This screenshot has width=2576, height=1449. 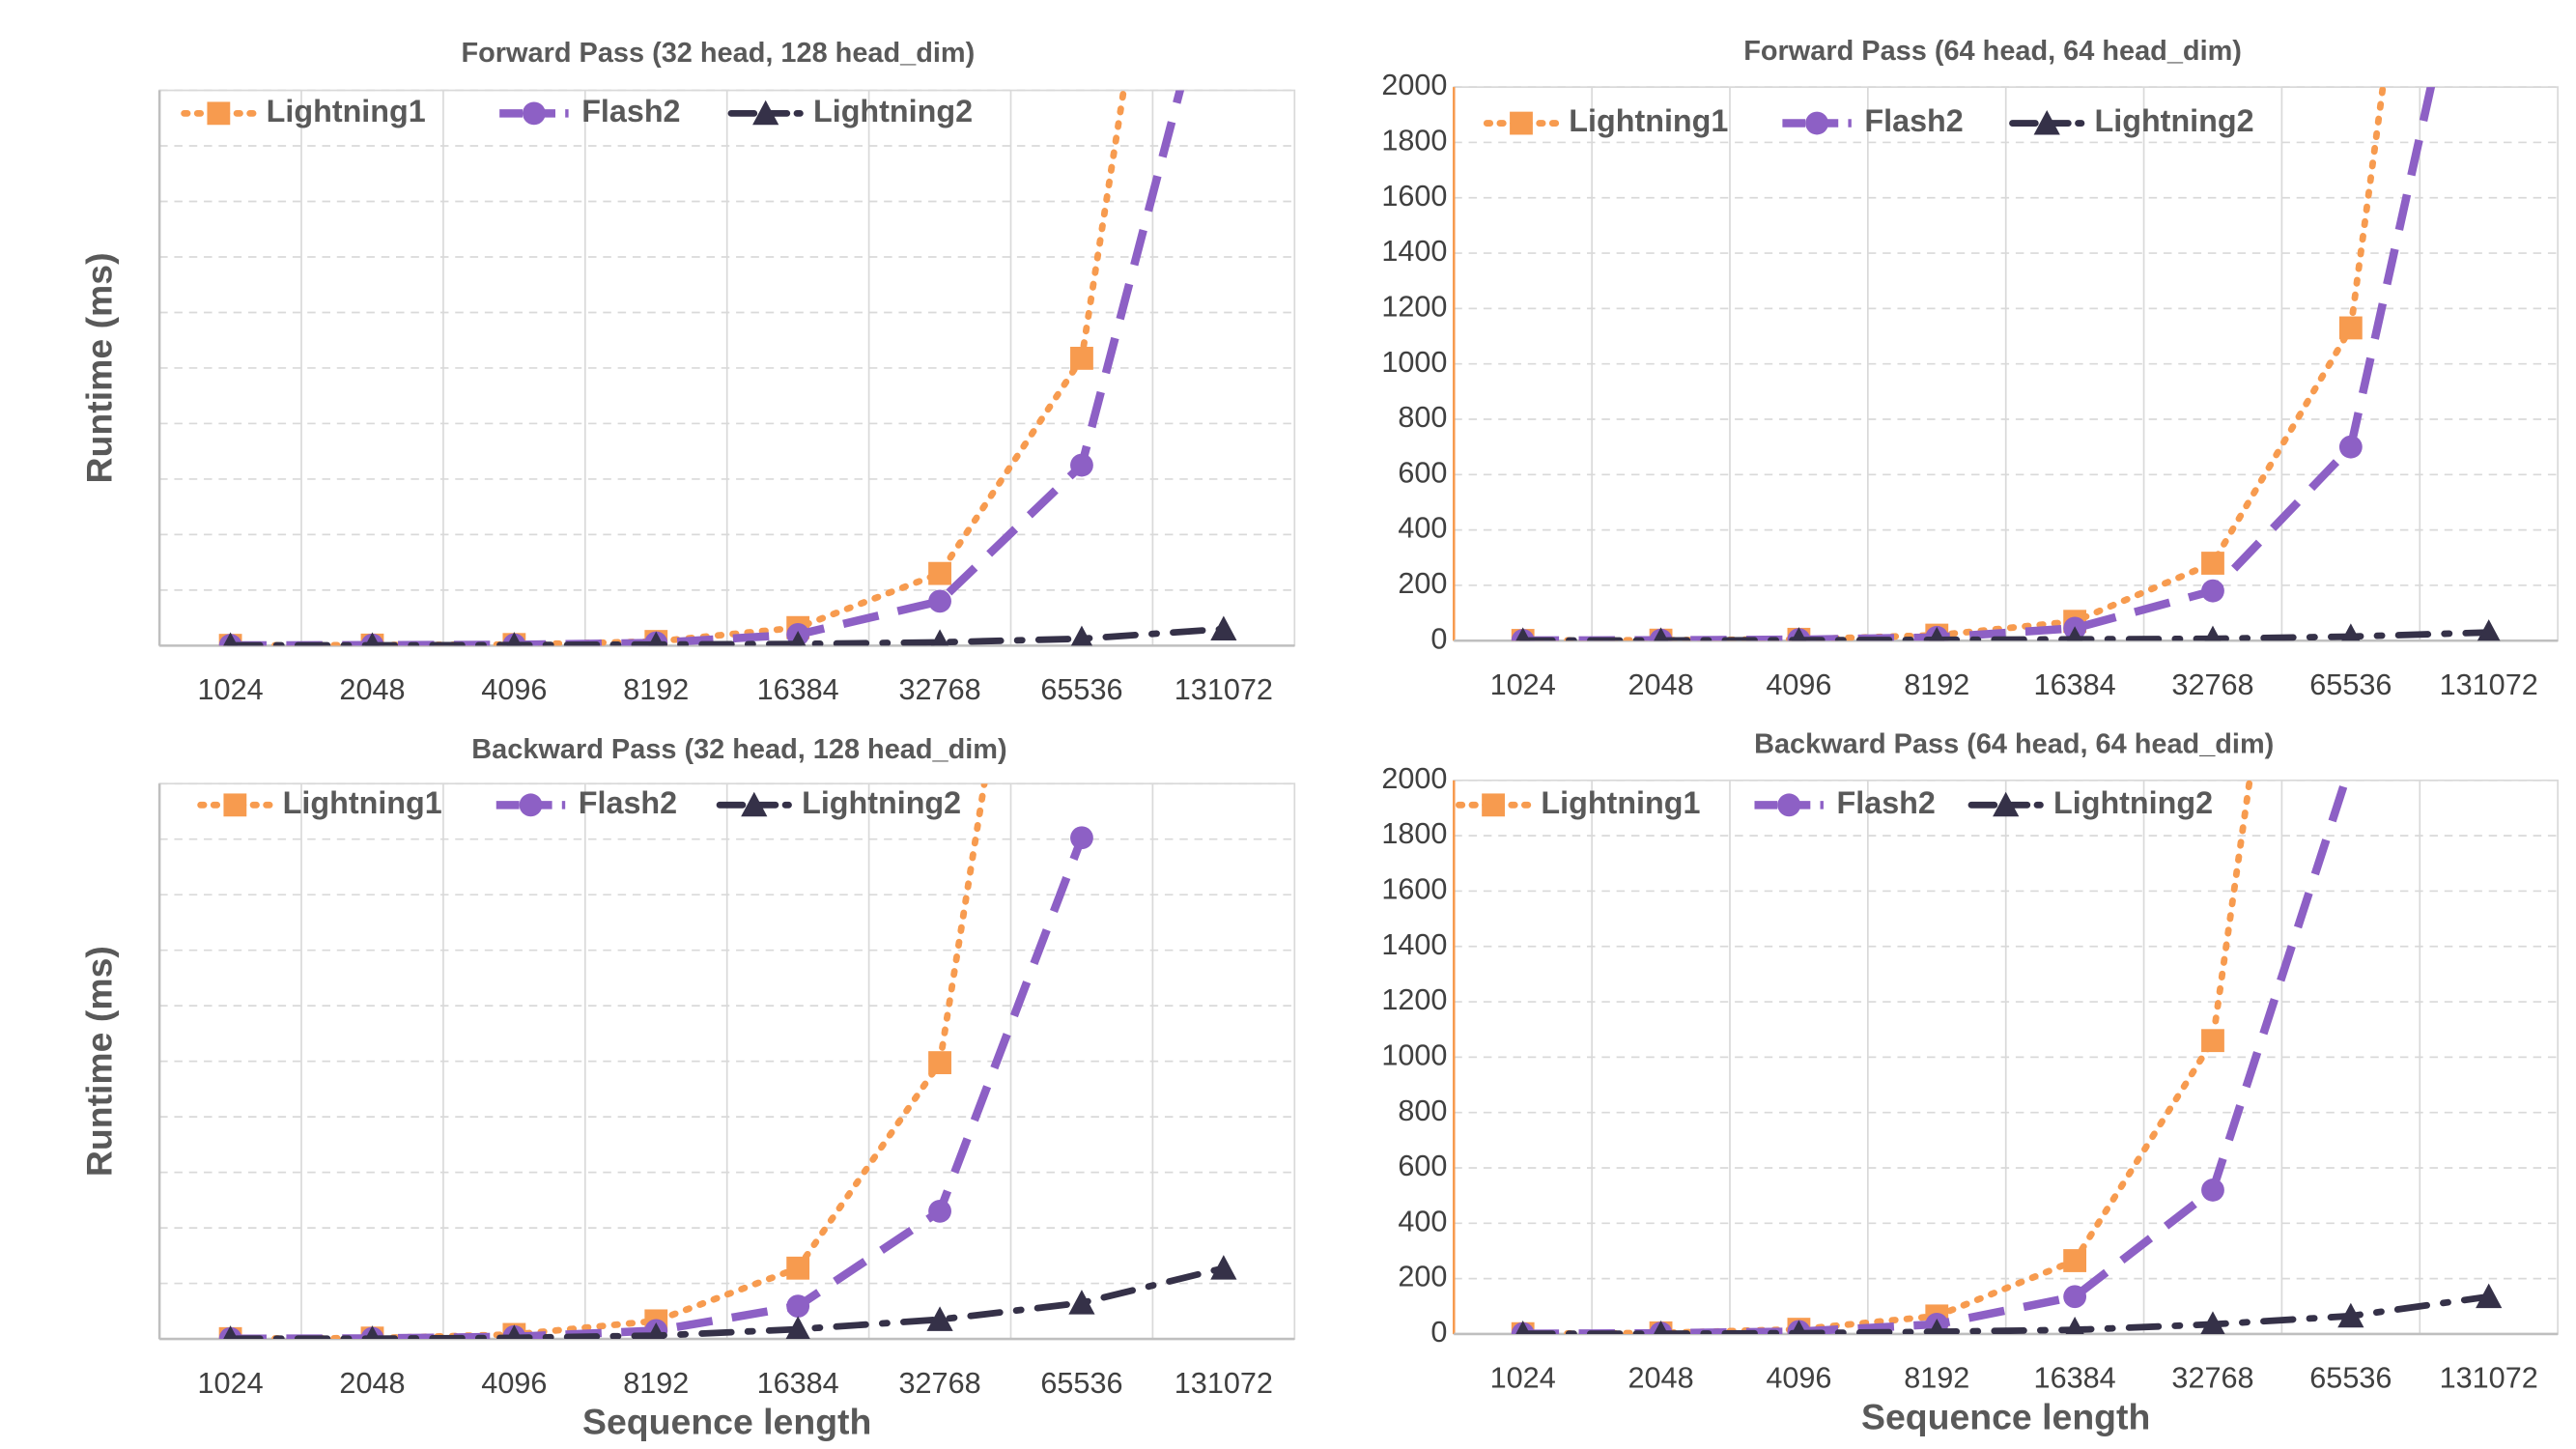 I want to click on y-axis-label: Runtime (ms), so click(x=98, y=367).